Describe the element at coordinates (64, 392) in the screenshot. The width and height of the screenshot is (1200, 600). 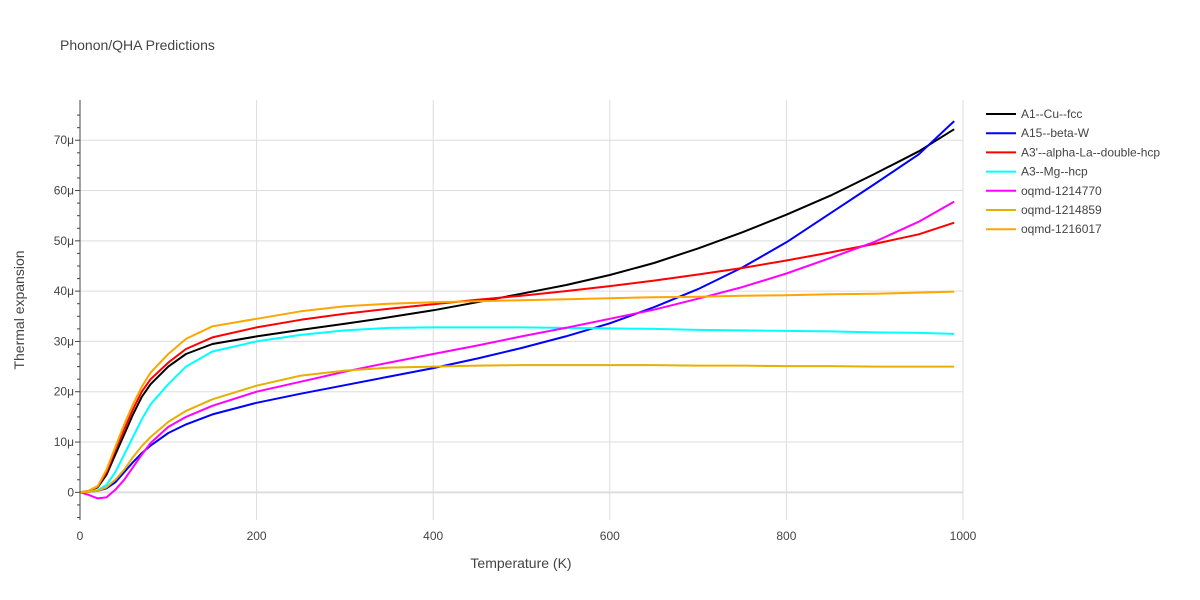
I see `y-tick-label: 20μ` at that location.